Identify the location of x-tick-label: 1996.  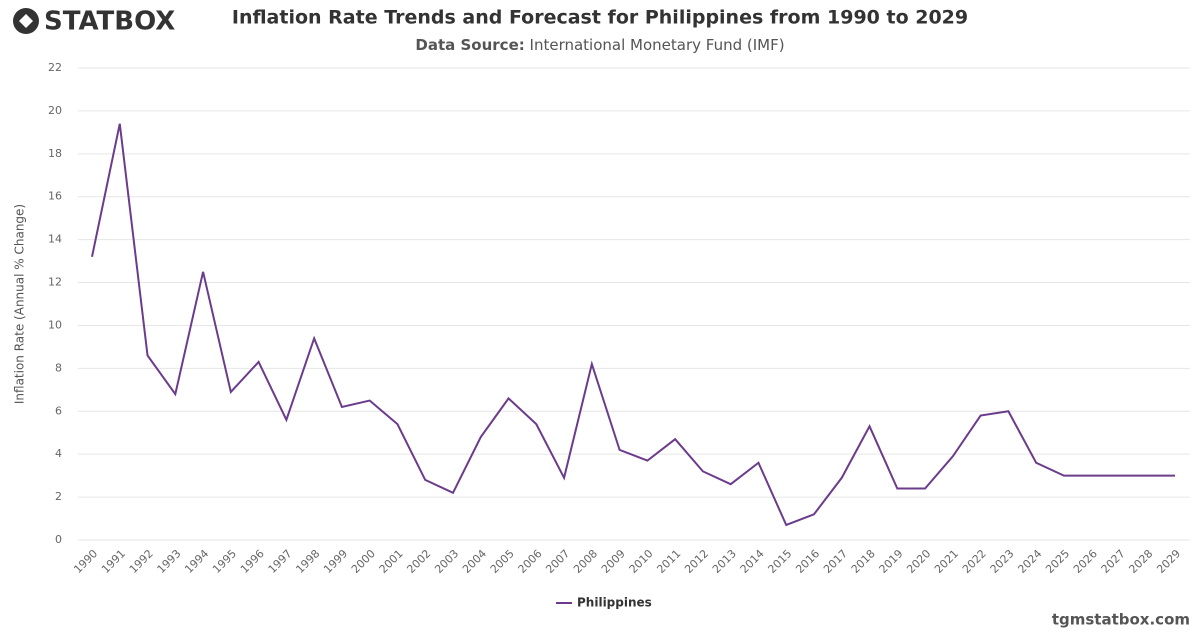
(252, 561).